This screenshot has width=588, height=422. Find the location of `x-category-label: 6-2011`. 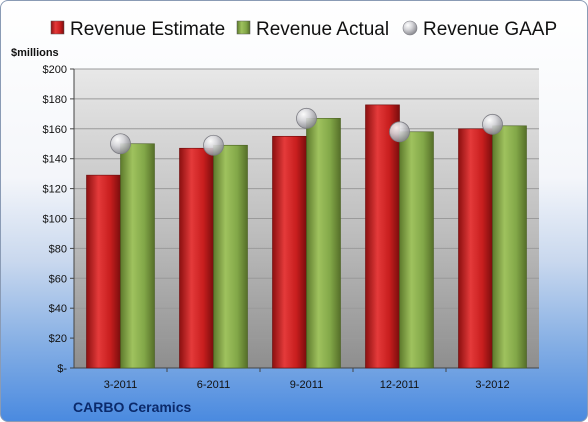

x-category-label: 6-2011 is located at coordinates (213, 385).